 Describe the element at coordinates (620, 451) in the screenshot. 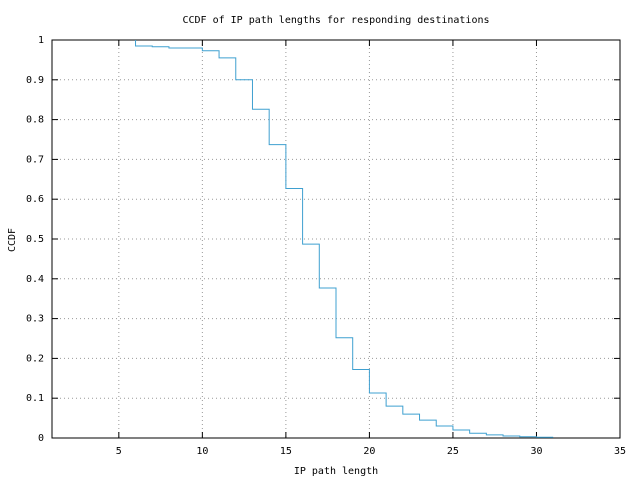

I see `x-tick-label: 35` at that location.